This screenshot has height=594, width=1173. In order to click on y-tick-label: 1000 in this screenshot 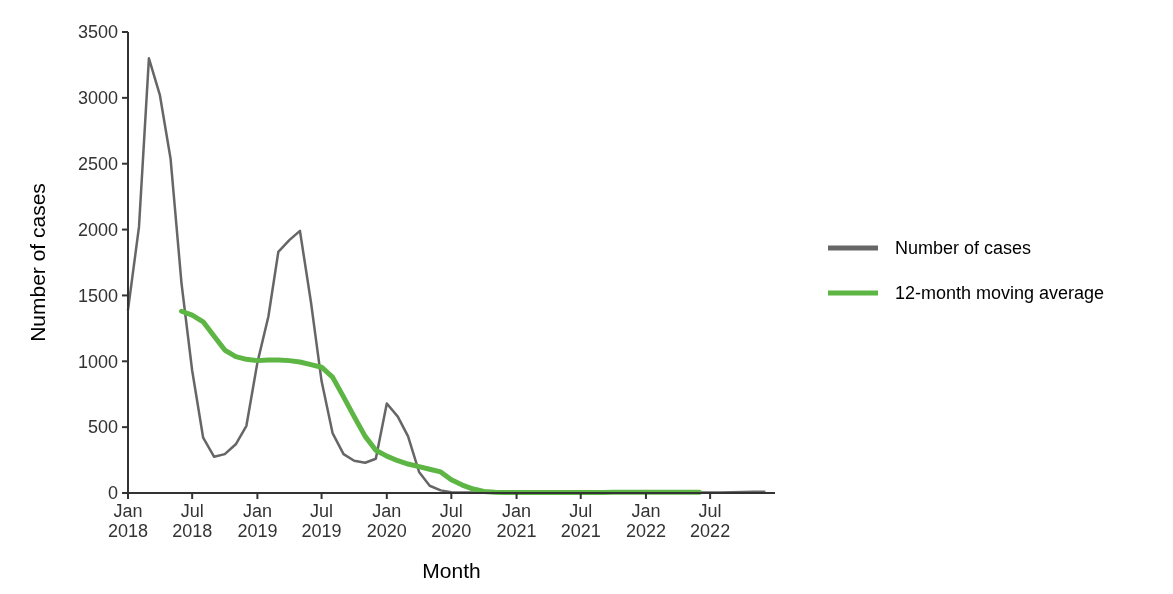, I will do `click(97, 361)`.